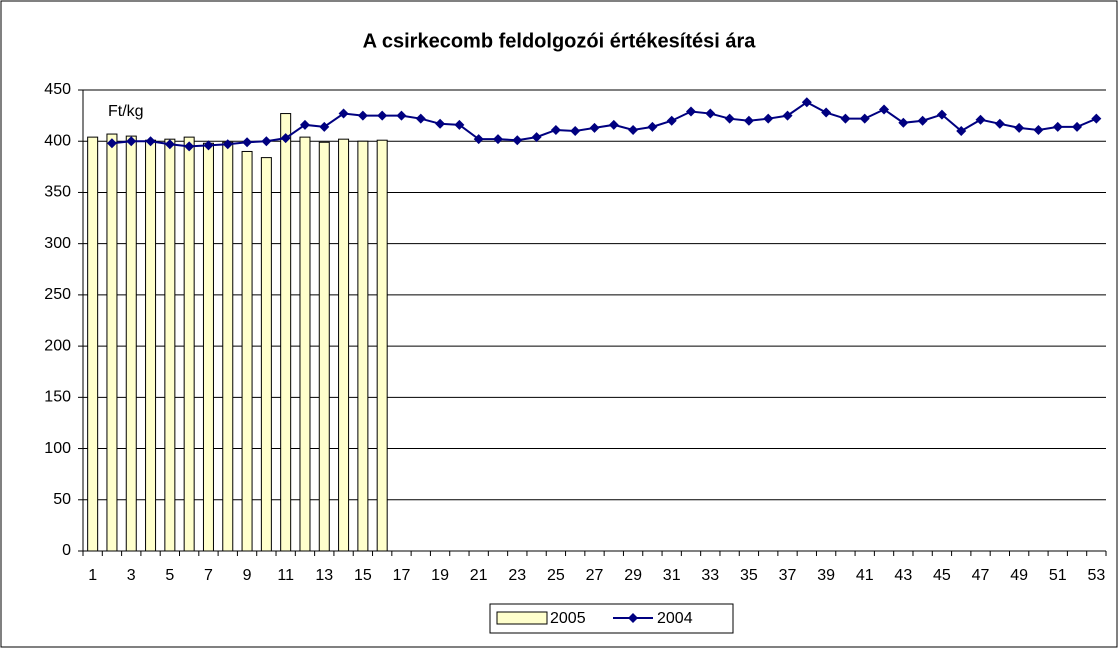 This screenshot has height=648, width=1118. Describe the element at coordinates (522, 618) in the screenshot. I see `legend-swatch` at that location.